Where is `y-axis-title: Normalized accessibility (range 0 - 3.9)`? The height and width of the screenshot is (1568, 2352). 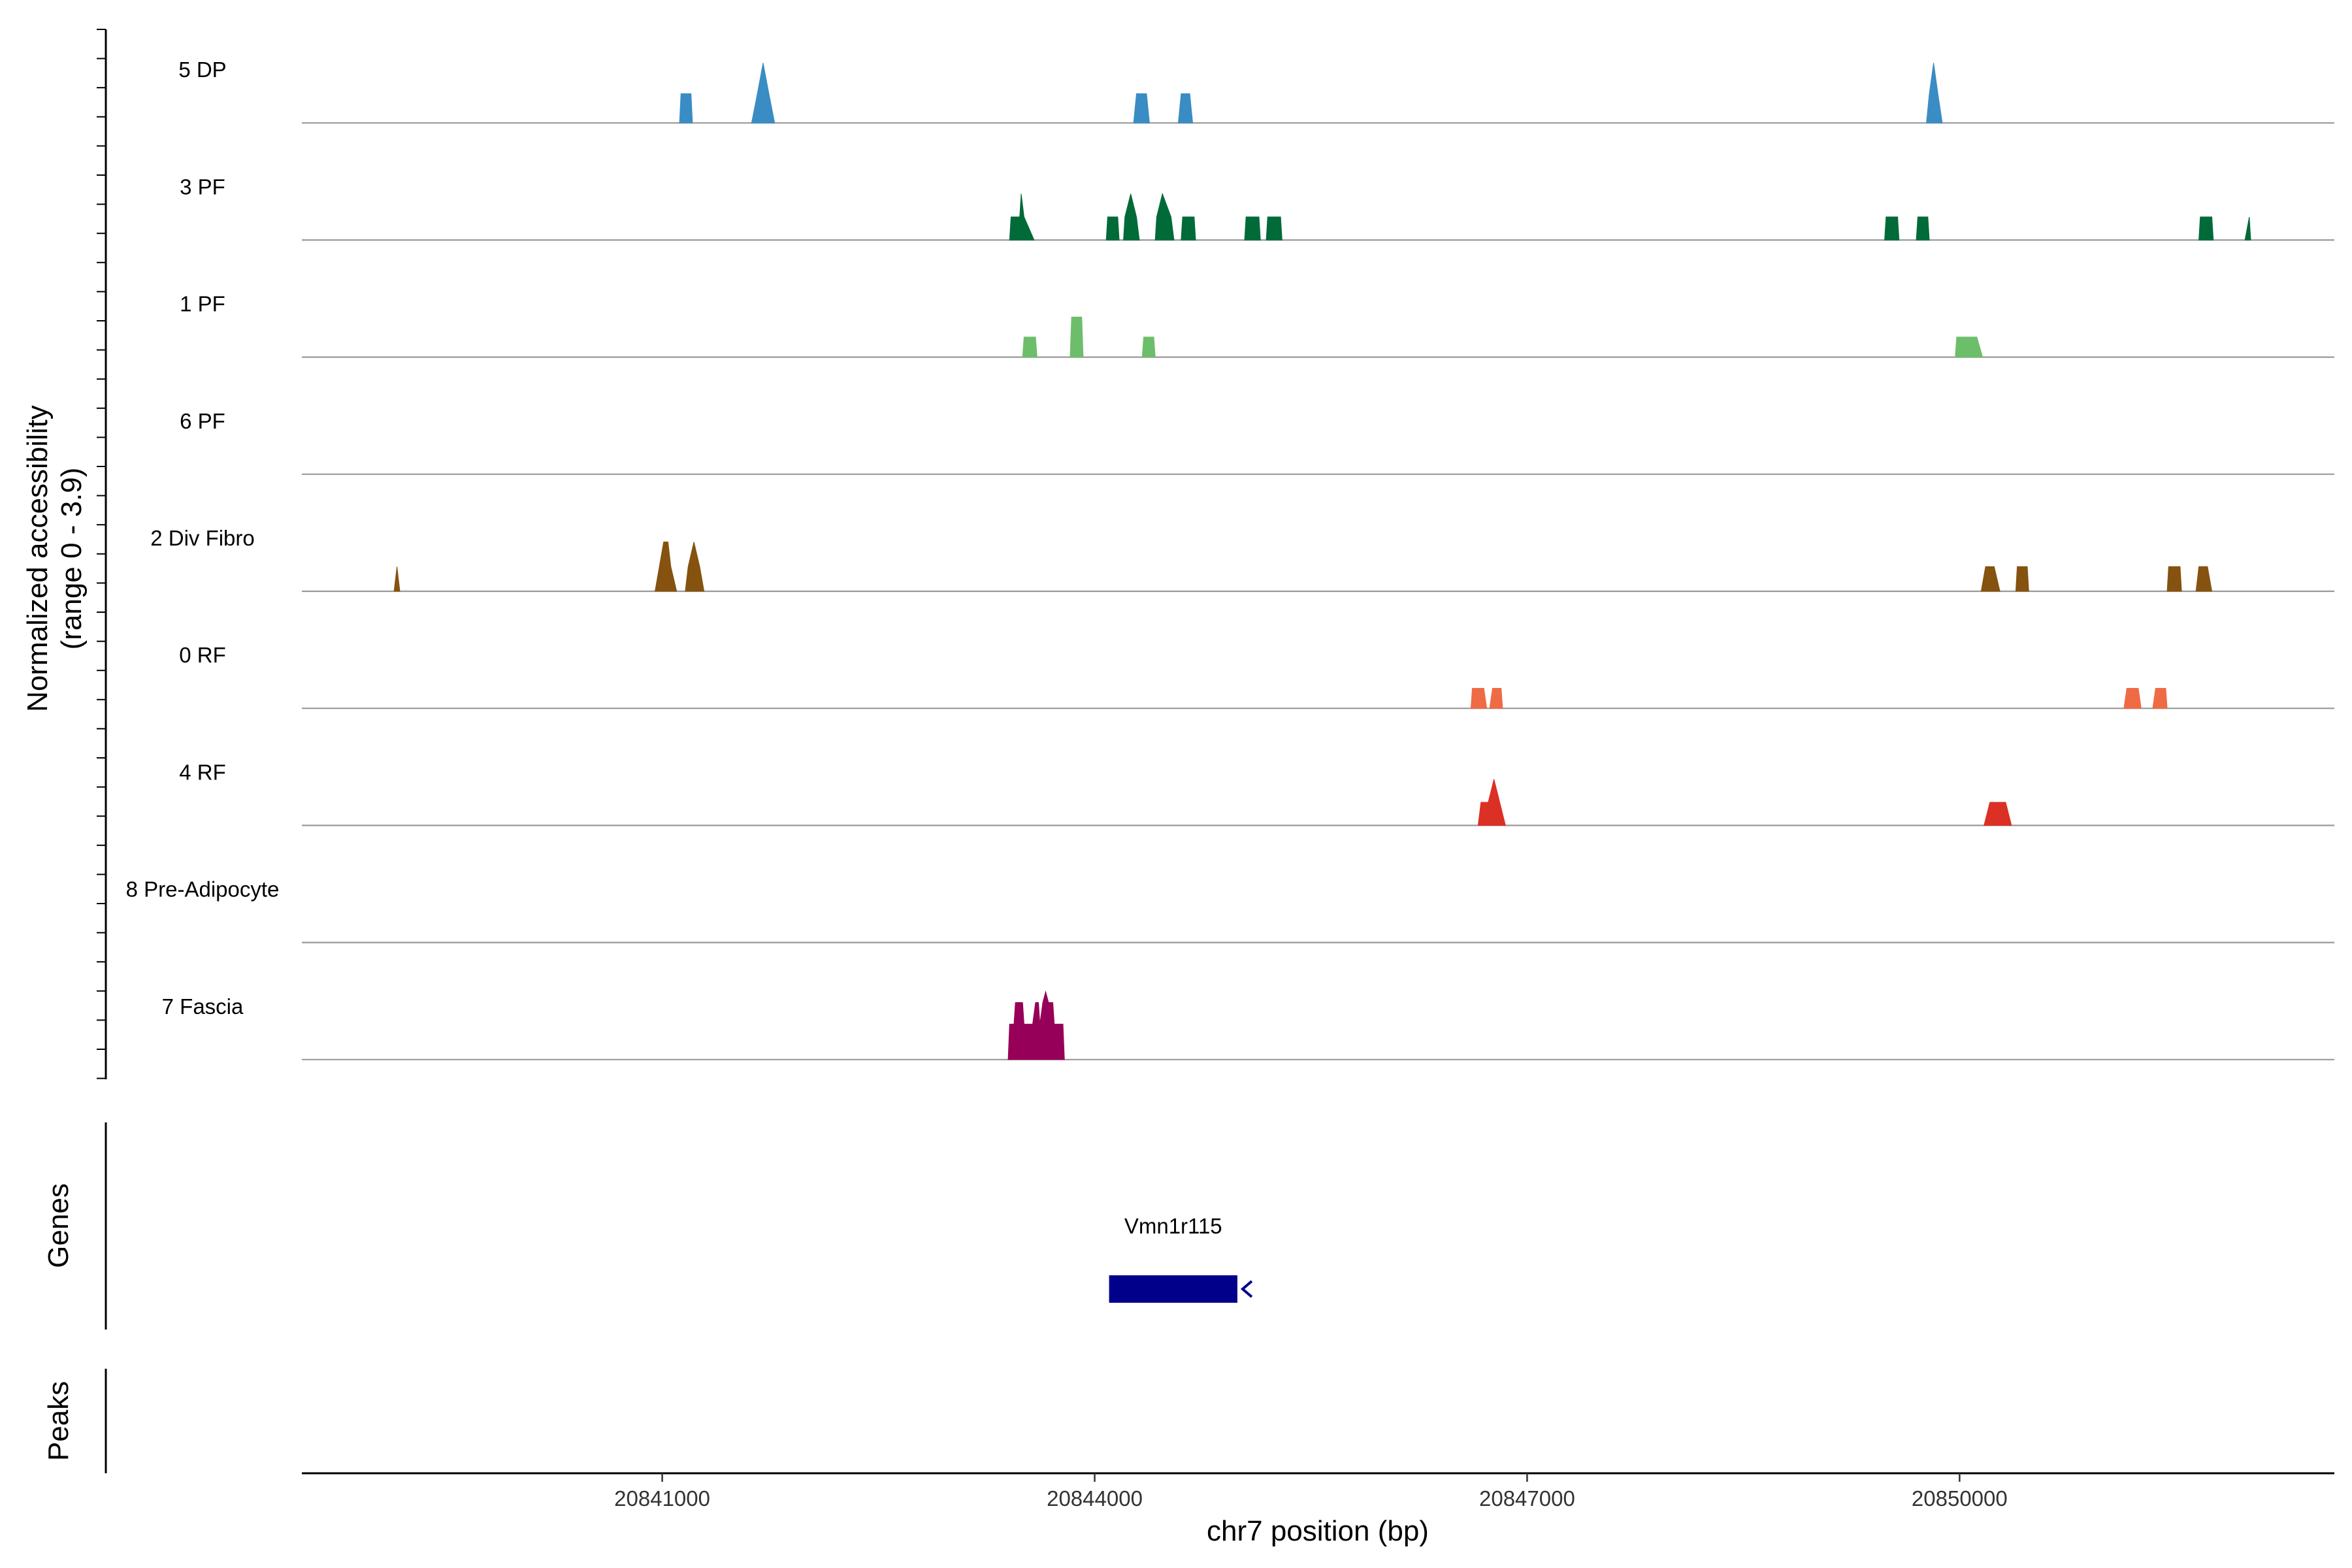 y-axis-title: Normalized accessibility (range 0 - 3.9) is located at coordinates (55, 558).